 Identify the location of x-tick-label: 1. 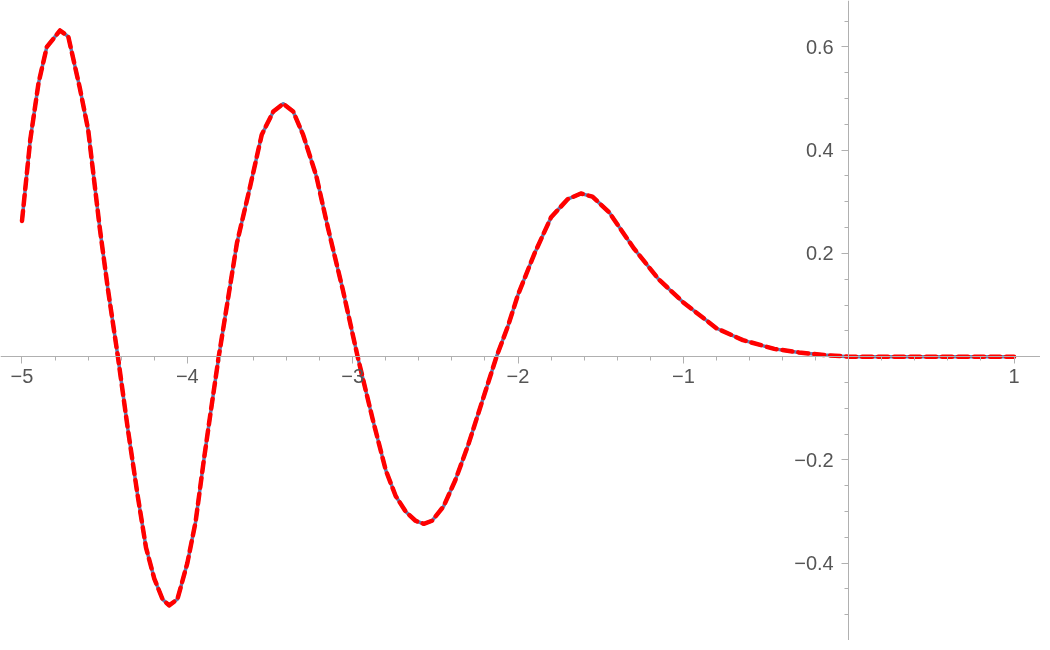
(1014, 375).